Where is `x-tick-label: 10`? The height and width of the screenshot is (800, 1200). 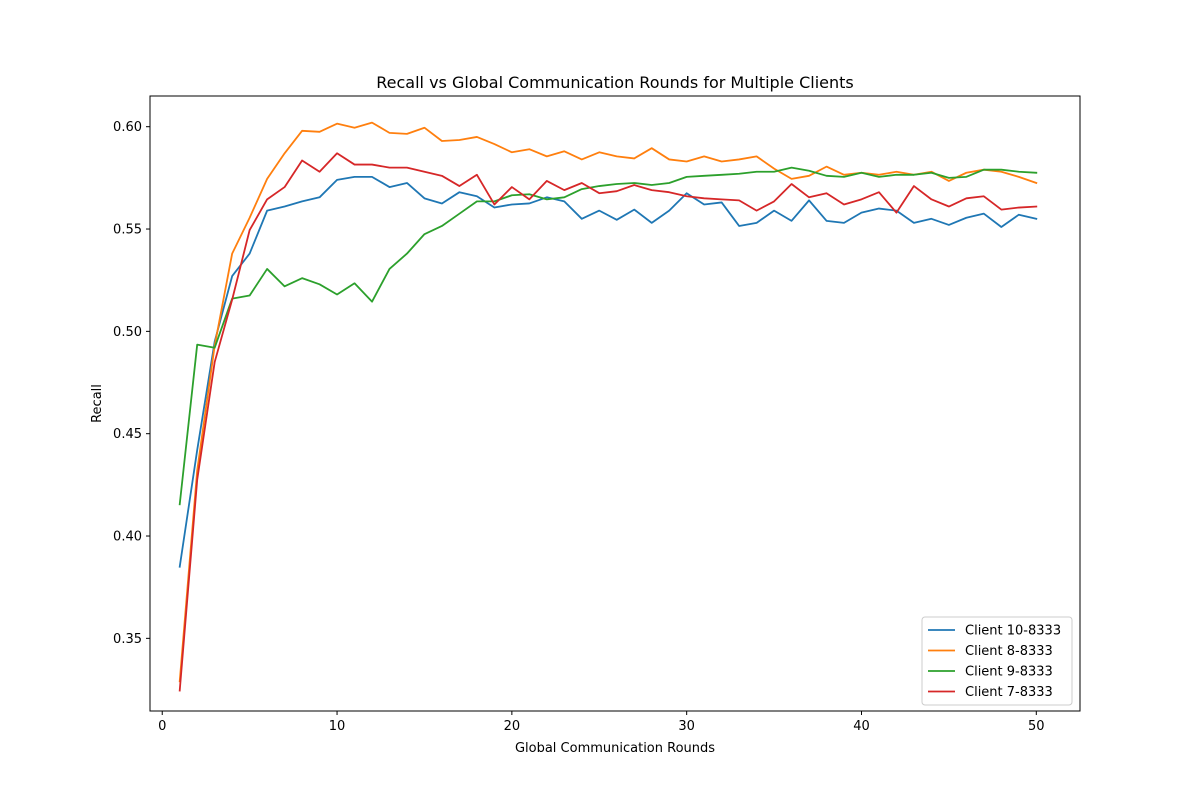 x-tick-label: 10 is located at coordinates (337, 726).